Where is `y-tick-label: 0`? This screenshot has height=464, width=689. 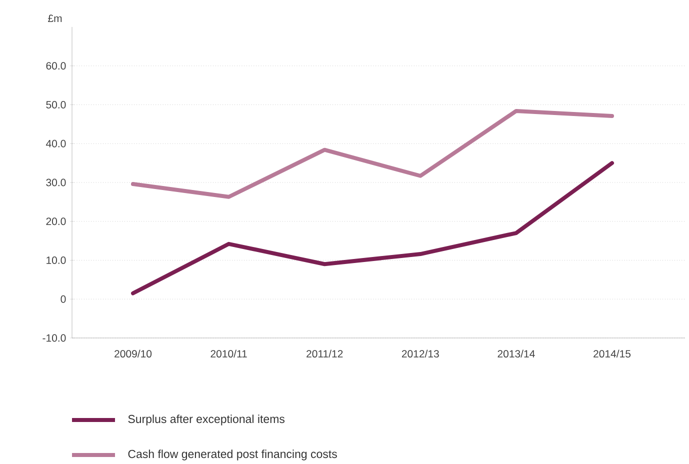 y-tick-label: 0 is located at coordinates (63, 299).